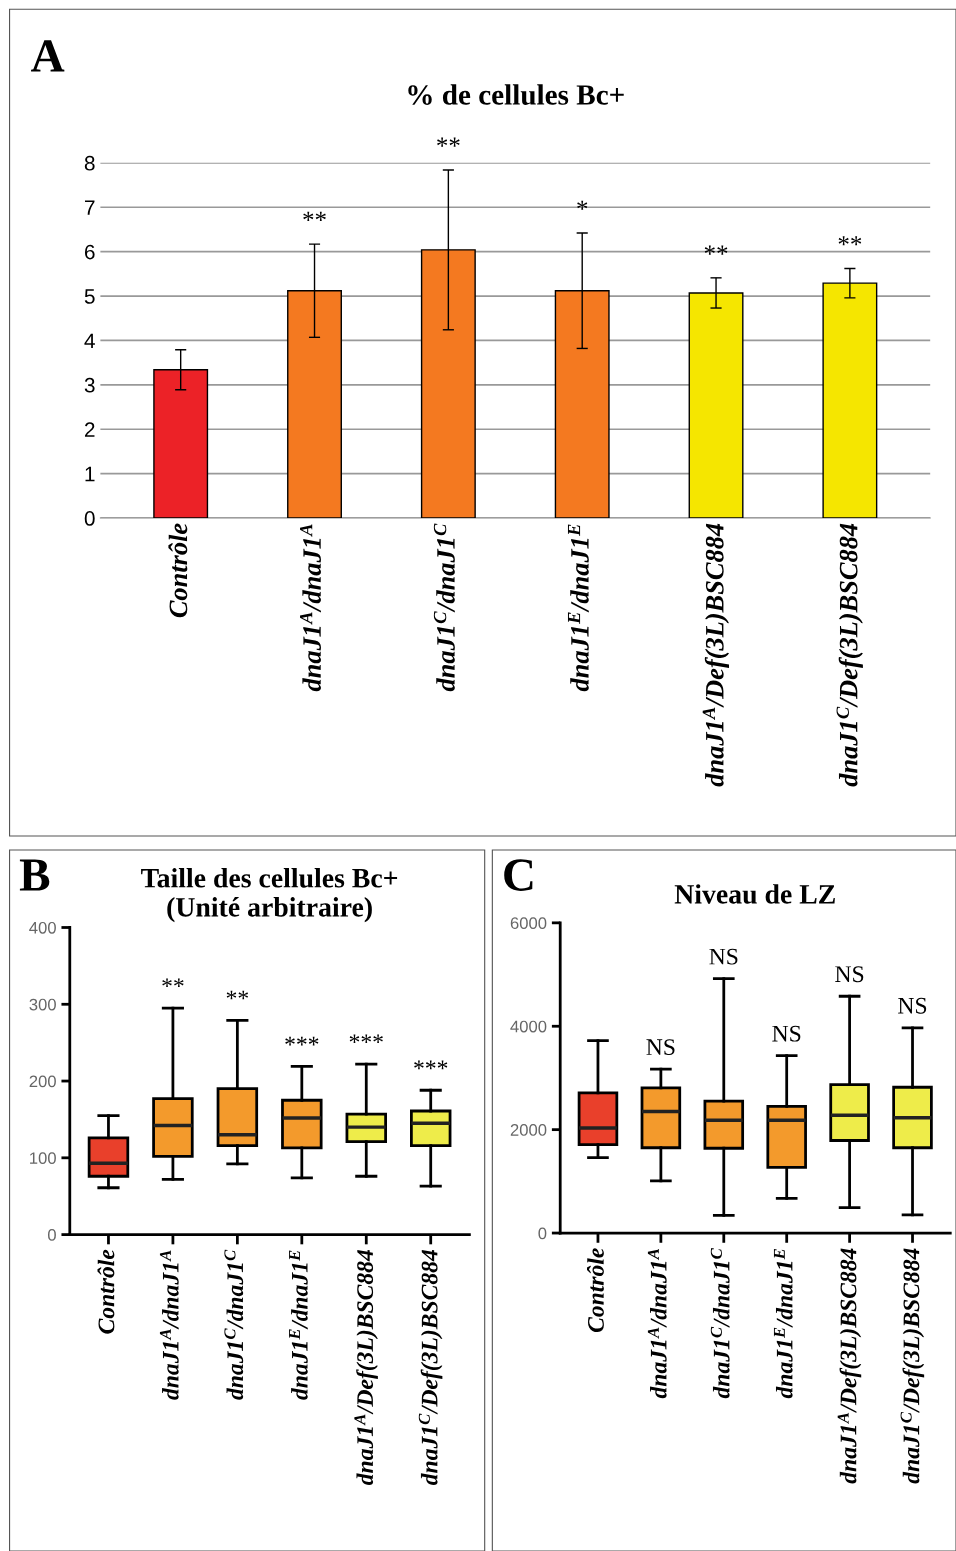 This screenshot has height=1551, width=956. I want to click on y-tick-label: 300, so click(42, 1004).